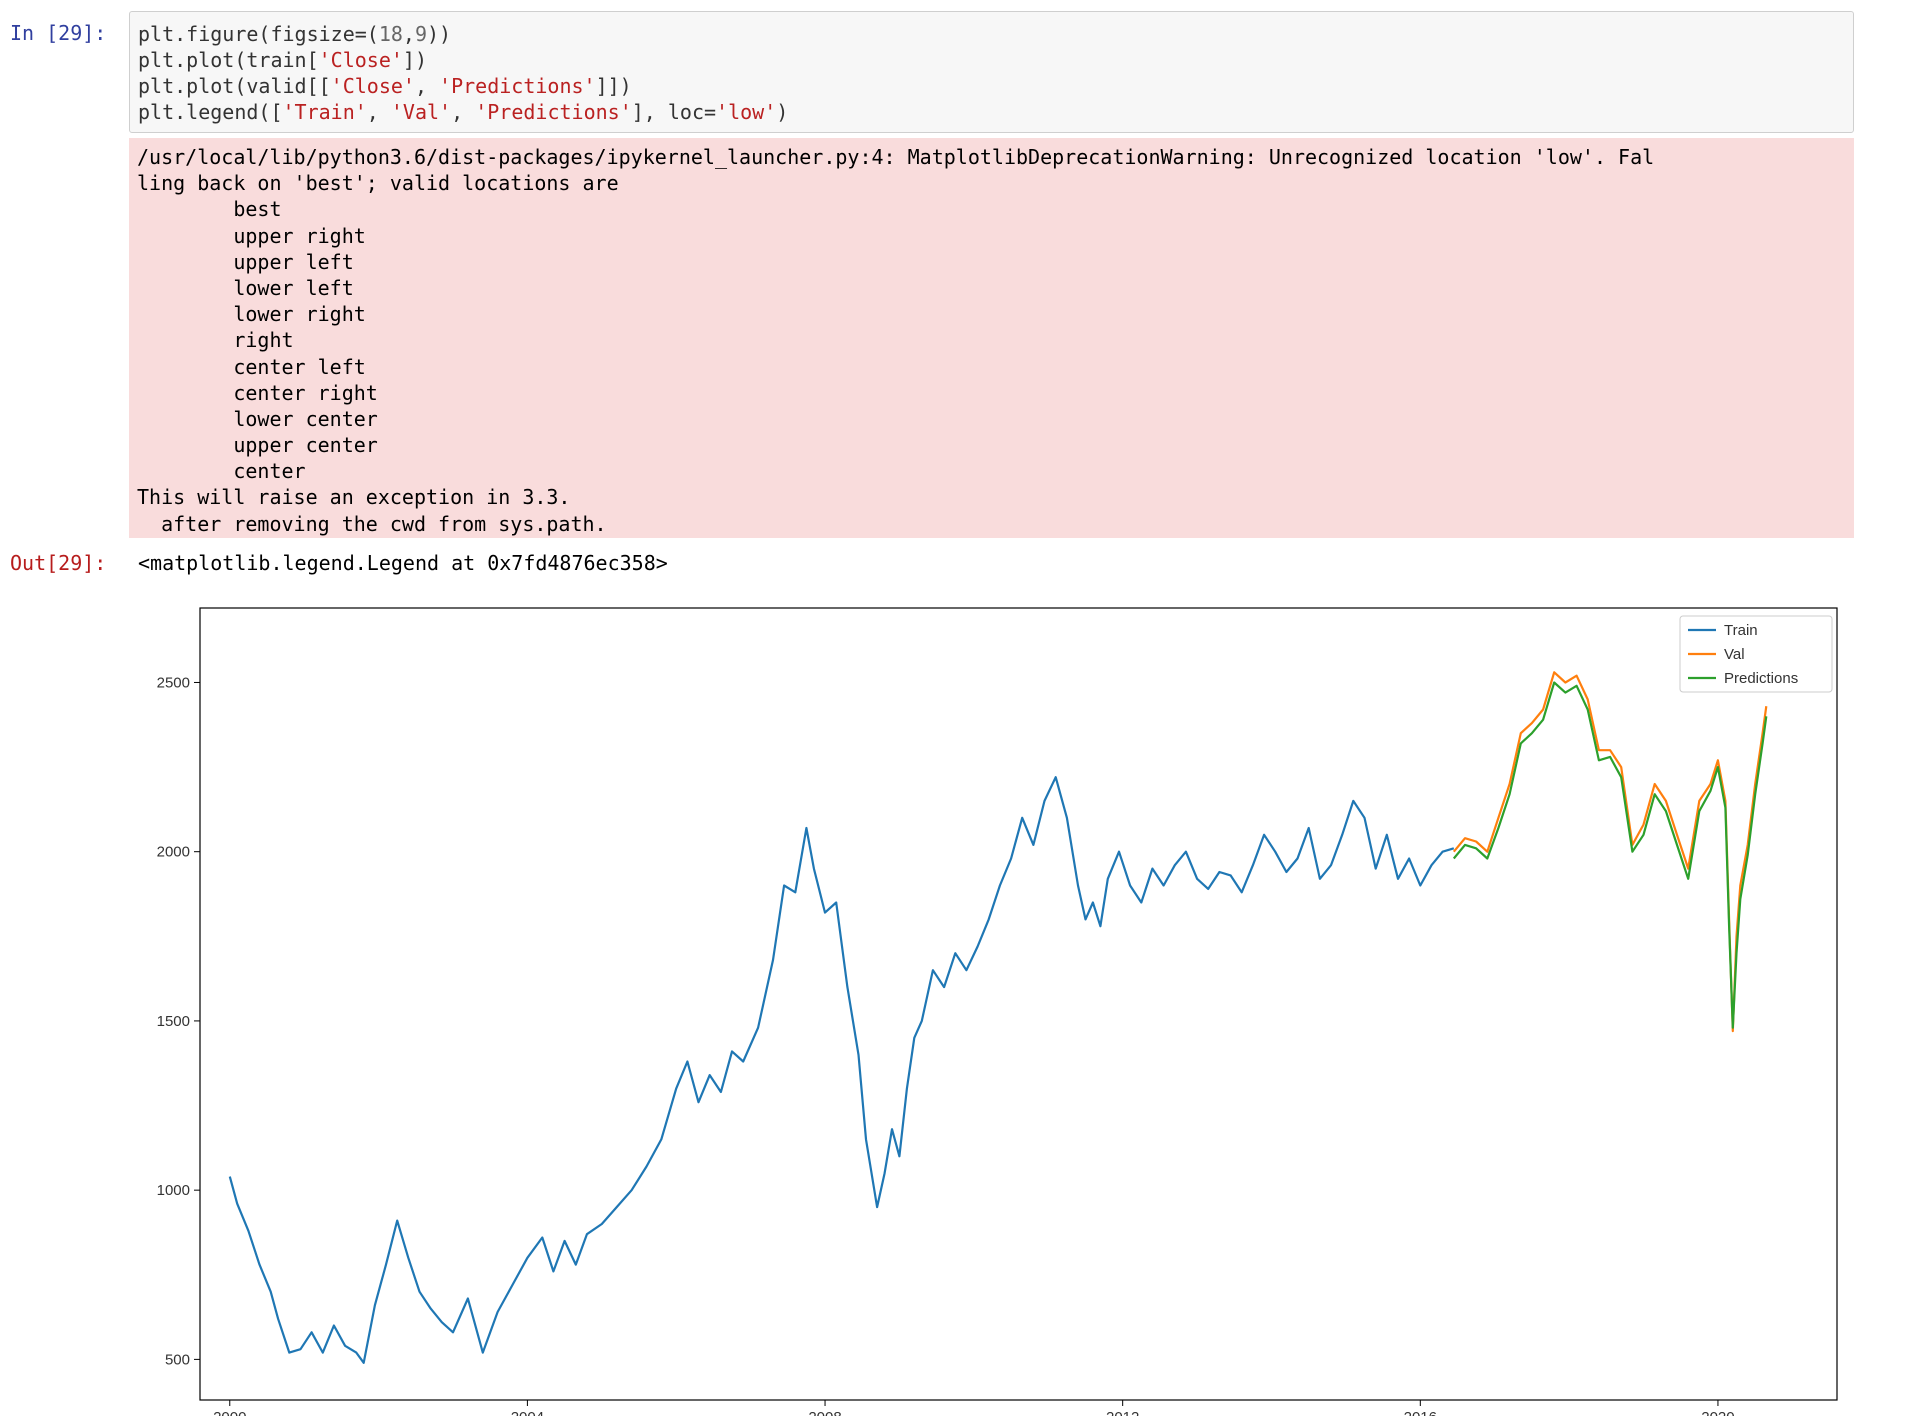  Describe the element at coordinates (58, 563) in the screenshot. I see `output-prompt: Out[29]:` at that location.